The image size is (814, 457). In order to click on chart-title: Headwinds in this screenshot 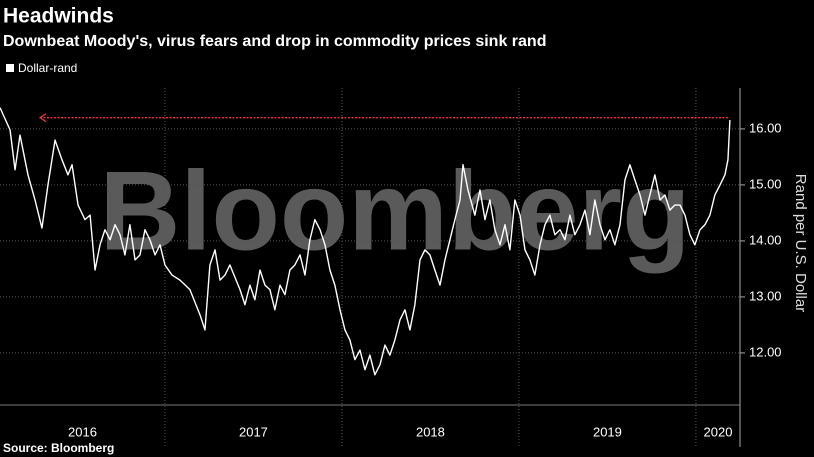, I will do `click(58, 16)`.